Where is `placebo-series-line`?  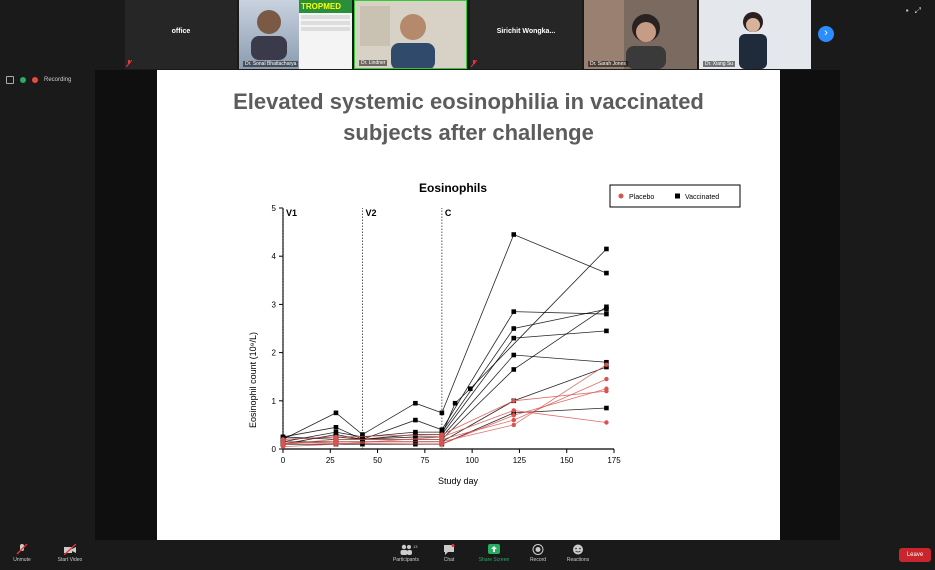 placebo-series-line is located at coordinates (444, 411).